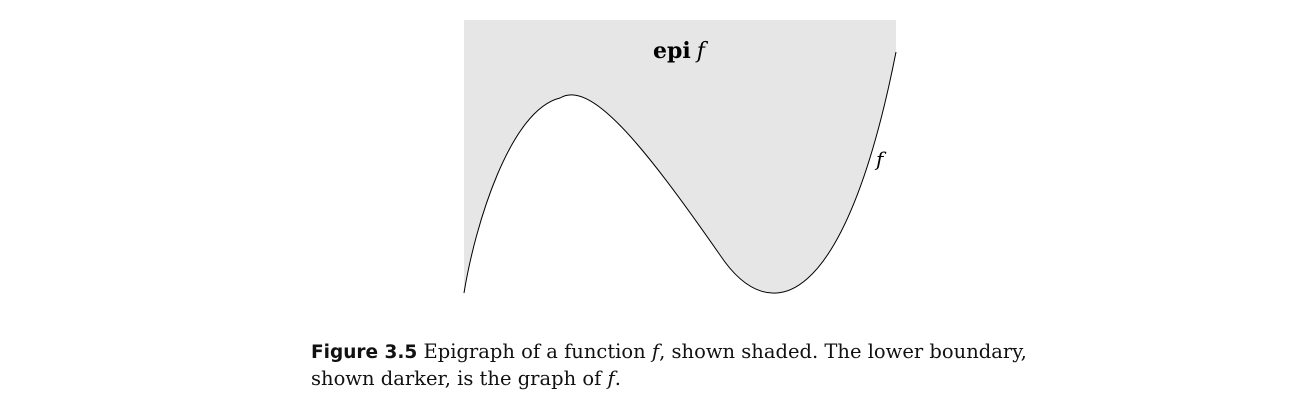 Image resolution: width=1311 pixels, height=404 pixels. Describe the element at coordinates (364, 352) in the screenshot. I see `figure-number: Figure 3.5` at that location.